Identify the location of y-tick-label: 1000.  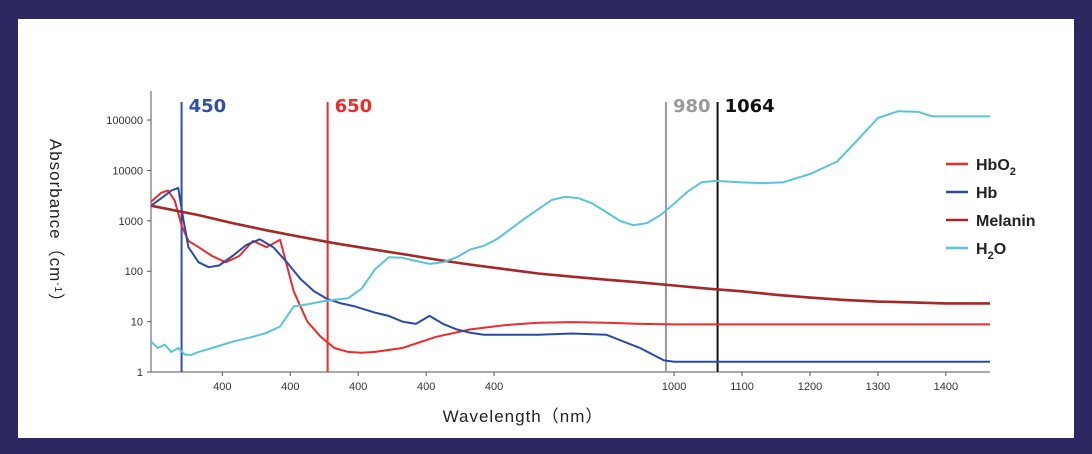
(131, 222).